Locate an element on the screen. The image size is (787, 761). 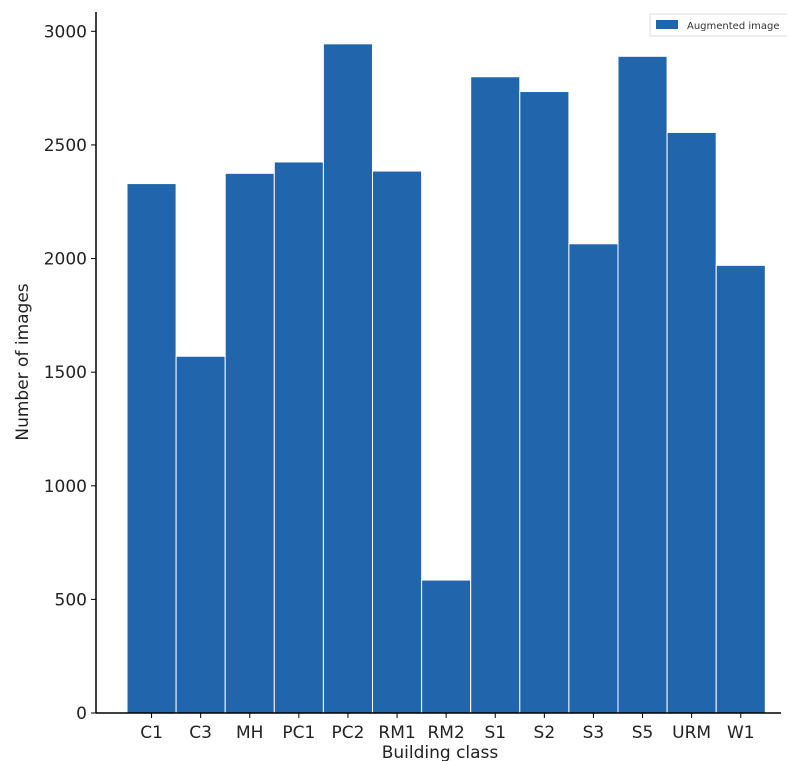
y-axis-label: Number of images is located at coordinates (23, 361).